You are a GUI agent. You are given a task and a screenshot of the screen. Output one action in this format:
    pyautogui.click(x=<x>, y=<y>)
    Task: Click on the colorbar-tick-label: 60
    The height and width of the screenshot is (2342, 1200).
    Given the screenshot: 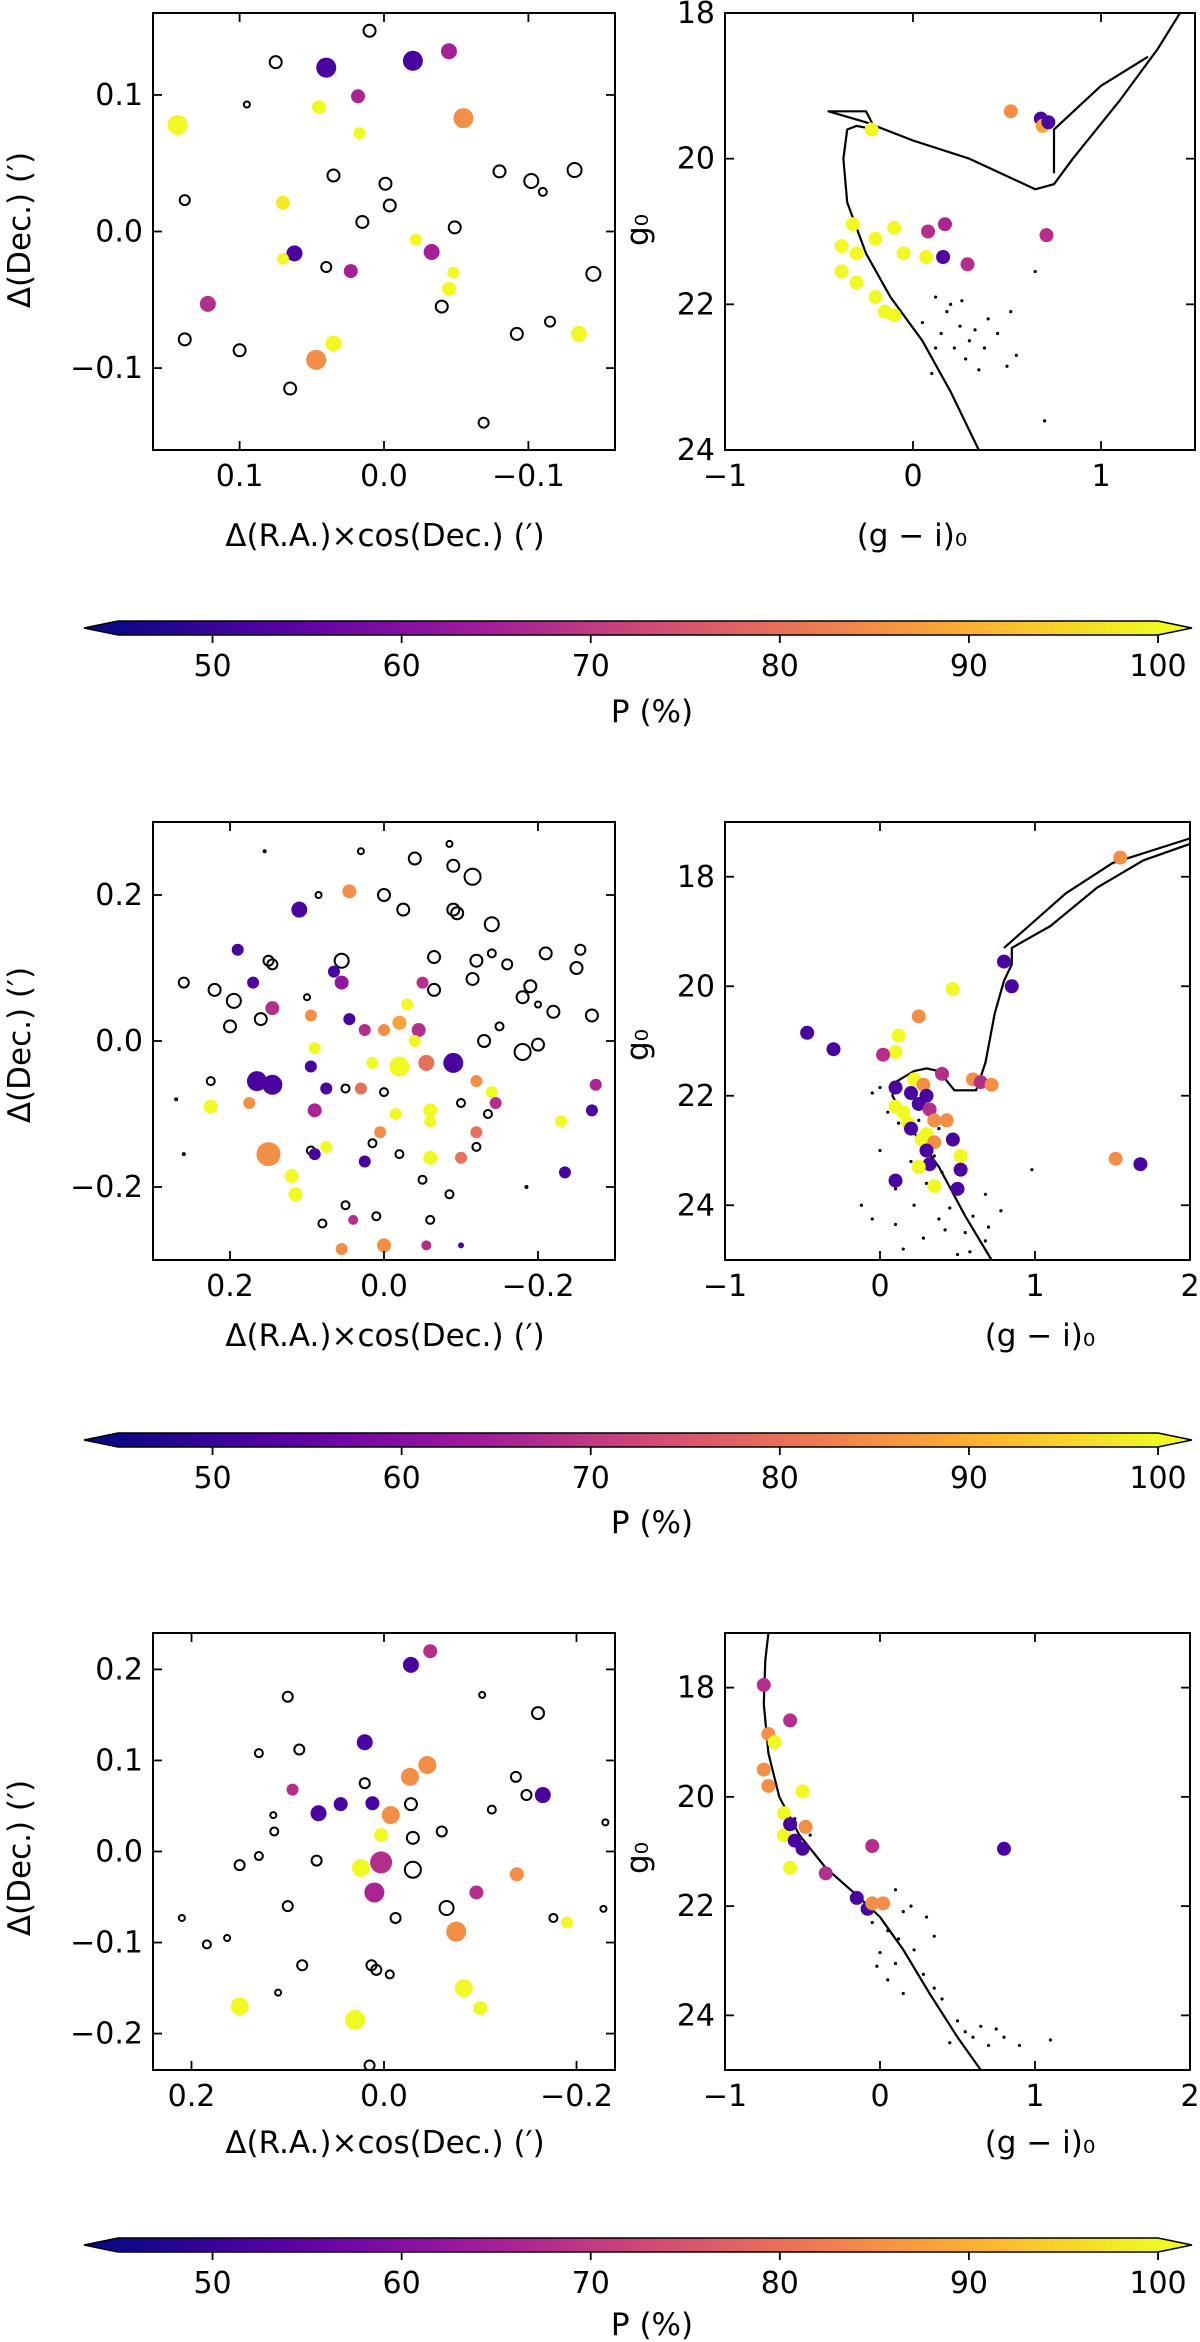 What is the action you would take?
    pyautogui.click(x=402, y=666)
    